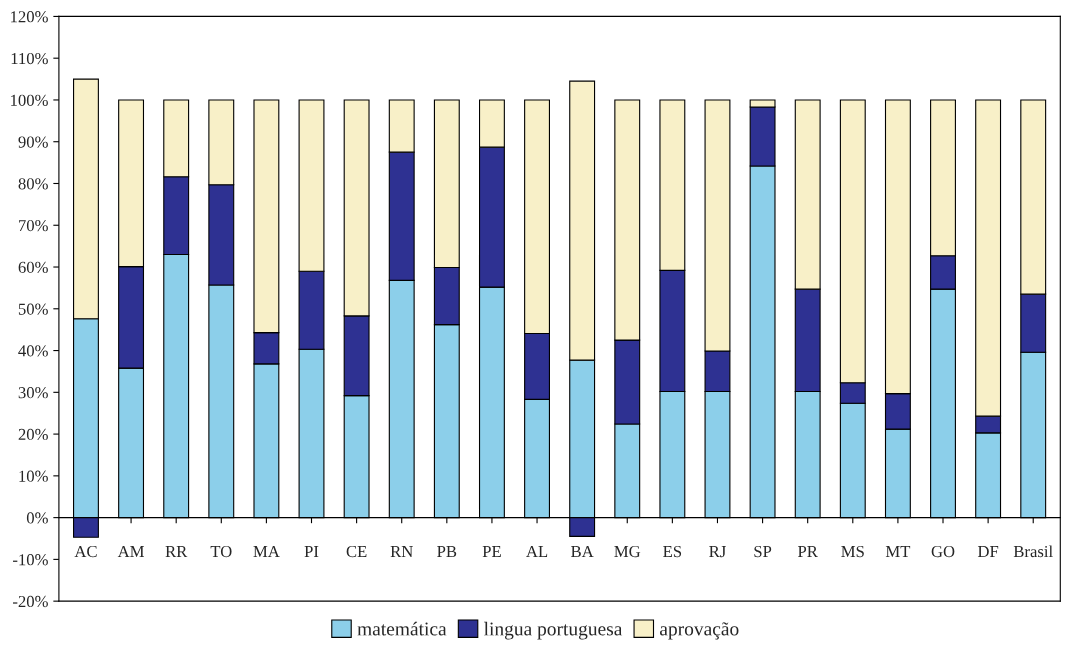  I want to click on x-tick-label: PI, so click(311, 551).